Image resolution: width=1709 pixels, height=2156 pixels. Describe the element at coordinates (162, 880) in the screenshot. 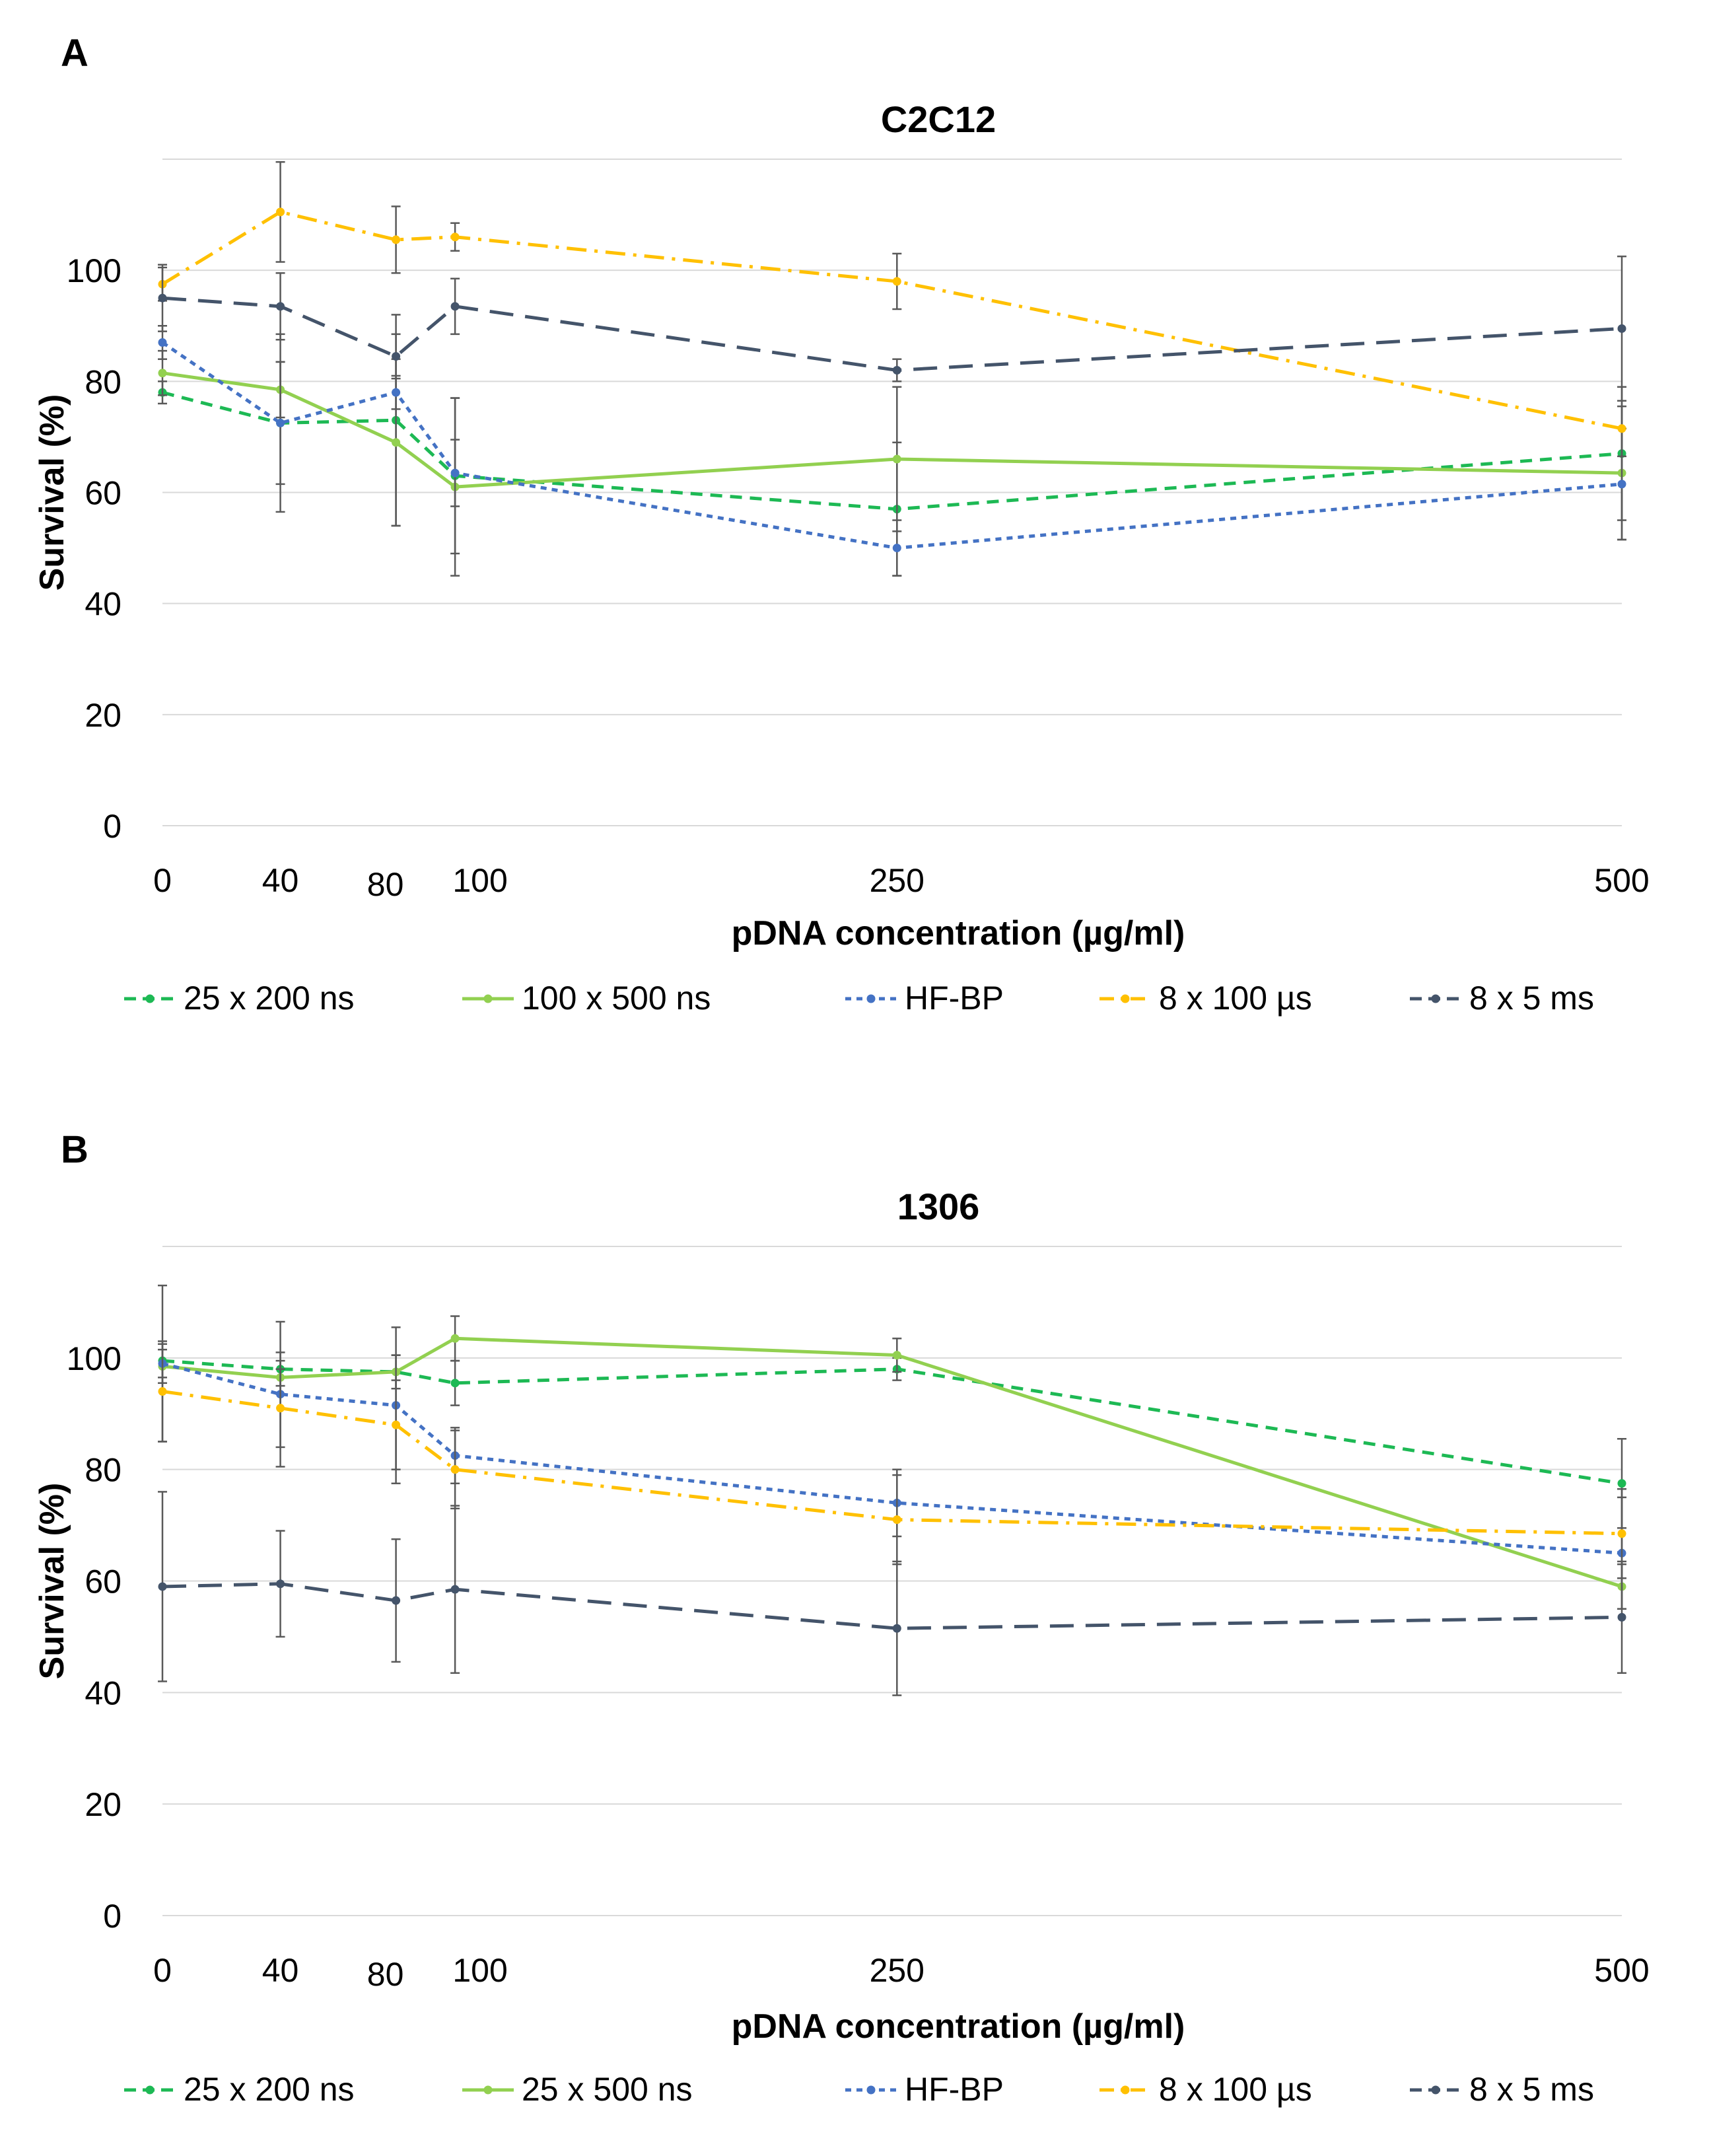

I see `x-tick-label: 0` at that location.